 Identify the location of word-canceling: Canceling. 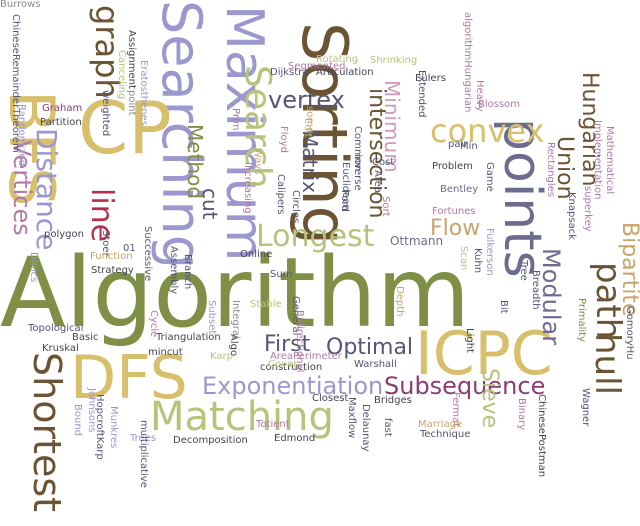
(121, 75).